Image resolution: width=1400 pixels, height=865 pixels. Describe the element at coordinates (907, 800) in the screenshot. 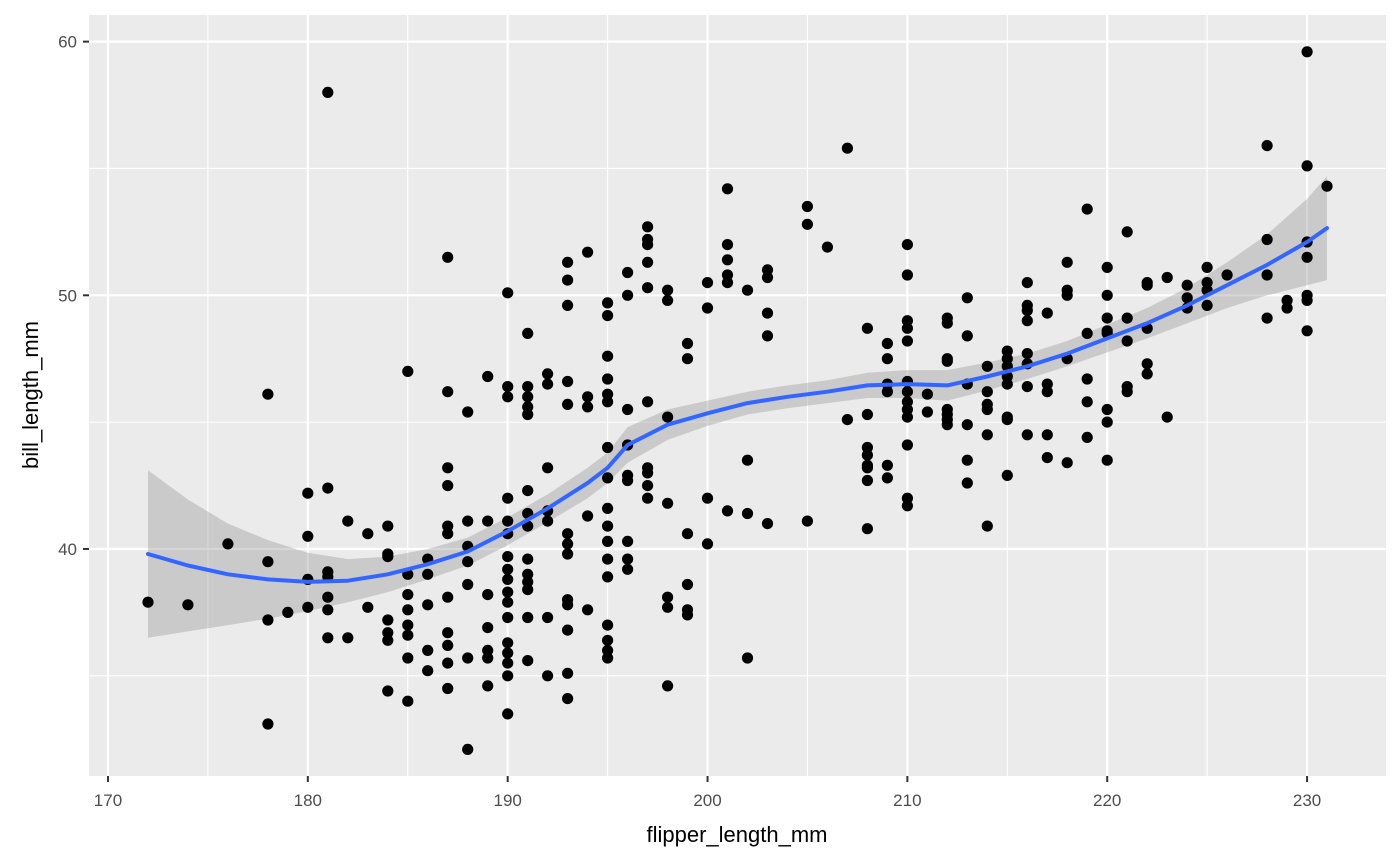

I see `x-tick-label: 210` at that location.